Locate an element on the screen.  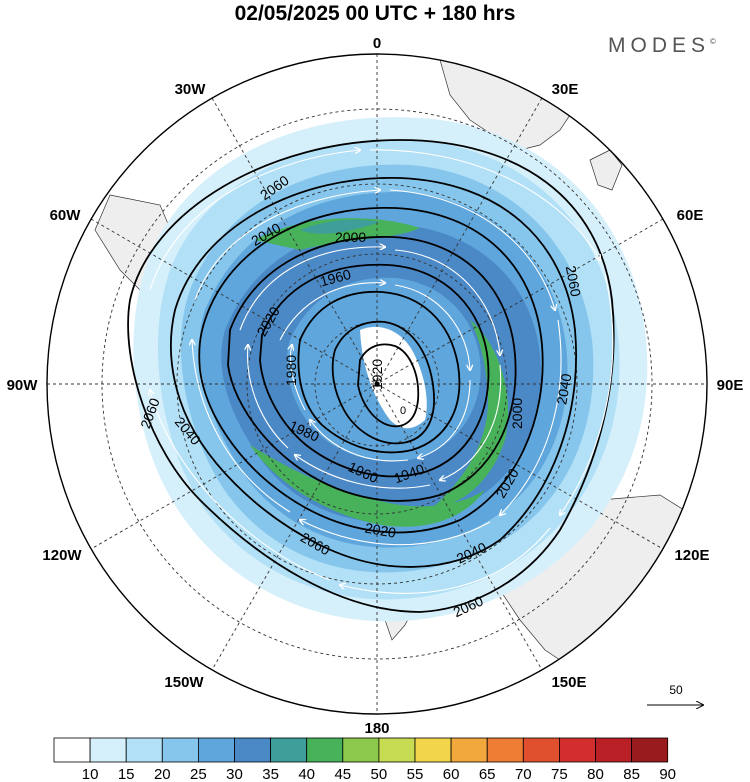
colorbar-tick-label: 25 is located at coordinates (198, 774).